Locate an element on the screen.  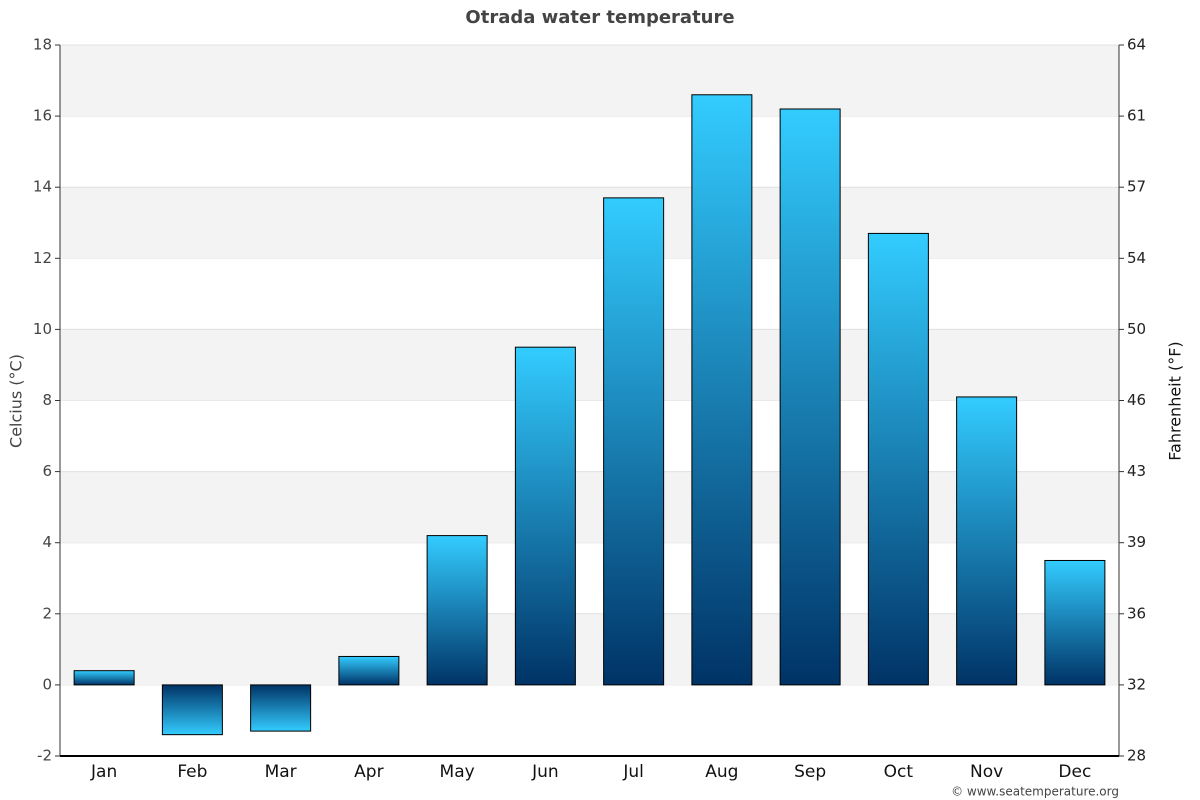
source-credit: © www.seatemperature.org is located at coordinates (1035, 792).